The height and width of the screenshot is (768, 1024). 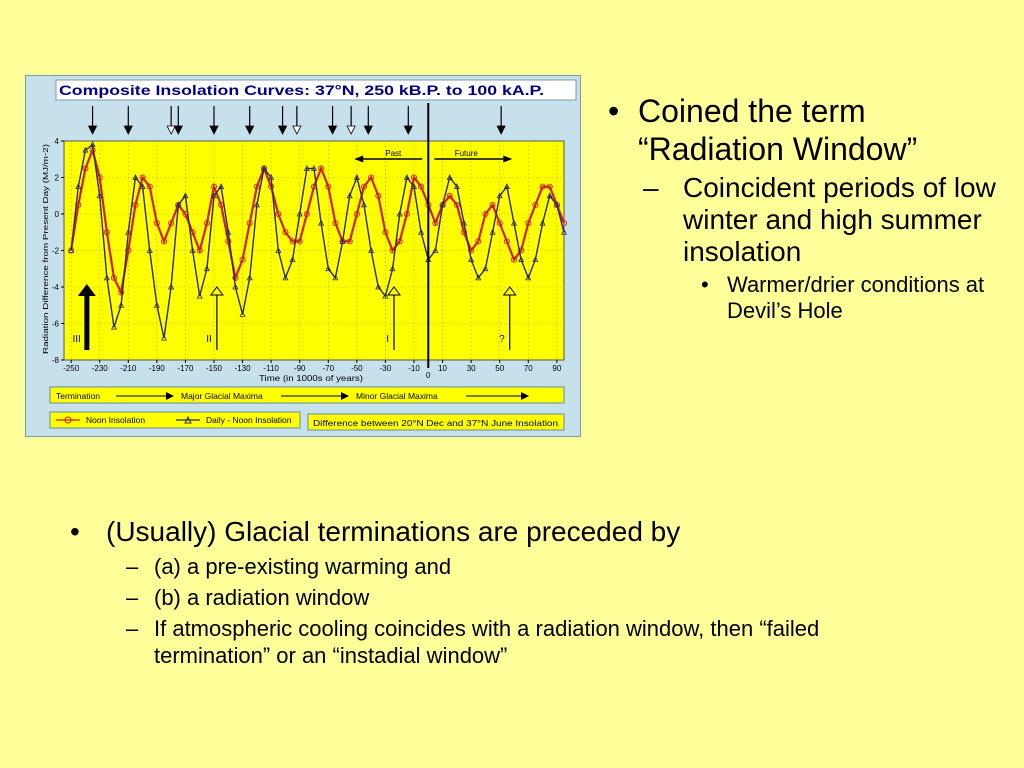 I want to click on x-tick-label: 90, so click(x=556, y=368).